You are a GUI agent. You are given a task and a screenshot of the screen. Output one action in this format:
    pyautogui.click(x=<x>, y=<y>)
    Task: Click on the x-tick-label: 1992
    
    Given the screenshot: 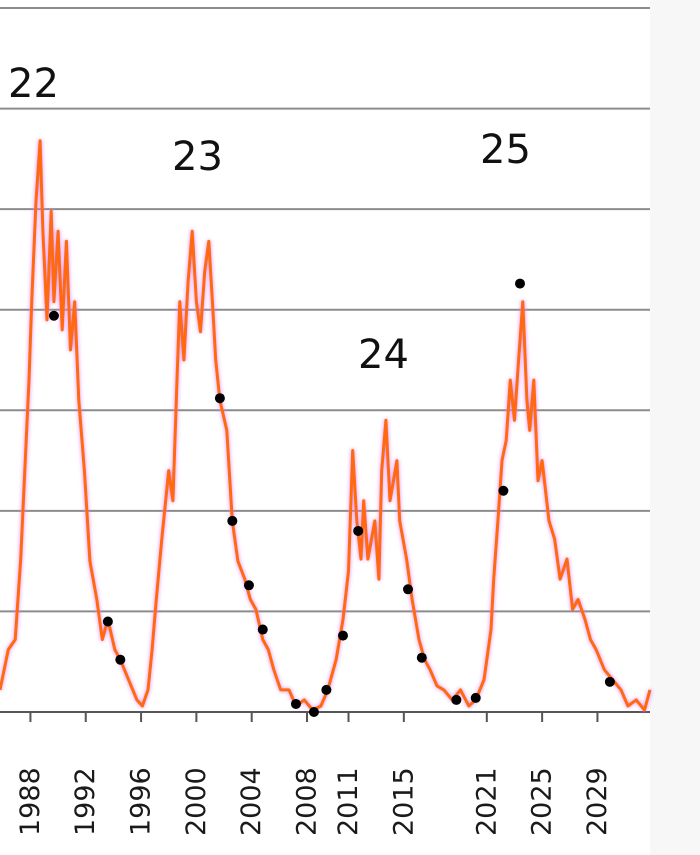 What is the action you would take?
    pyautogui.click(x=85, y=801)
    